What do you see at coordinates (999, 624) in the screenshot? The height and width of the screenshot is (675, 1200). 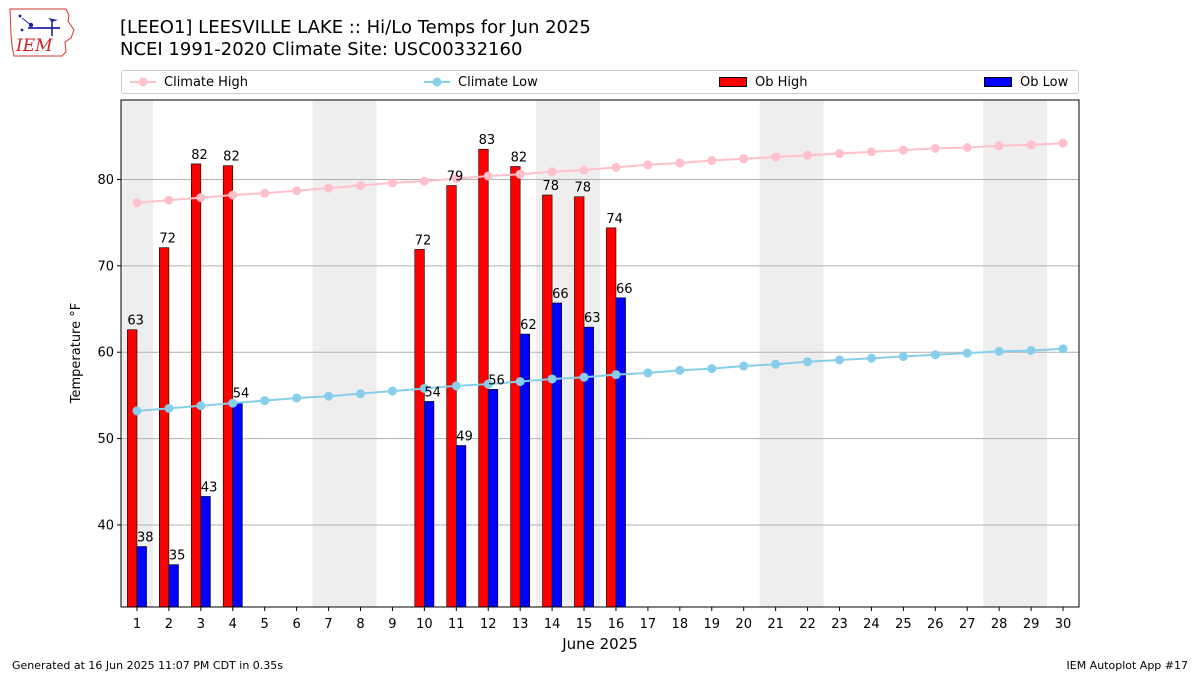 I see `x-tick-label: 28` at bounding box center [999, 624].